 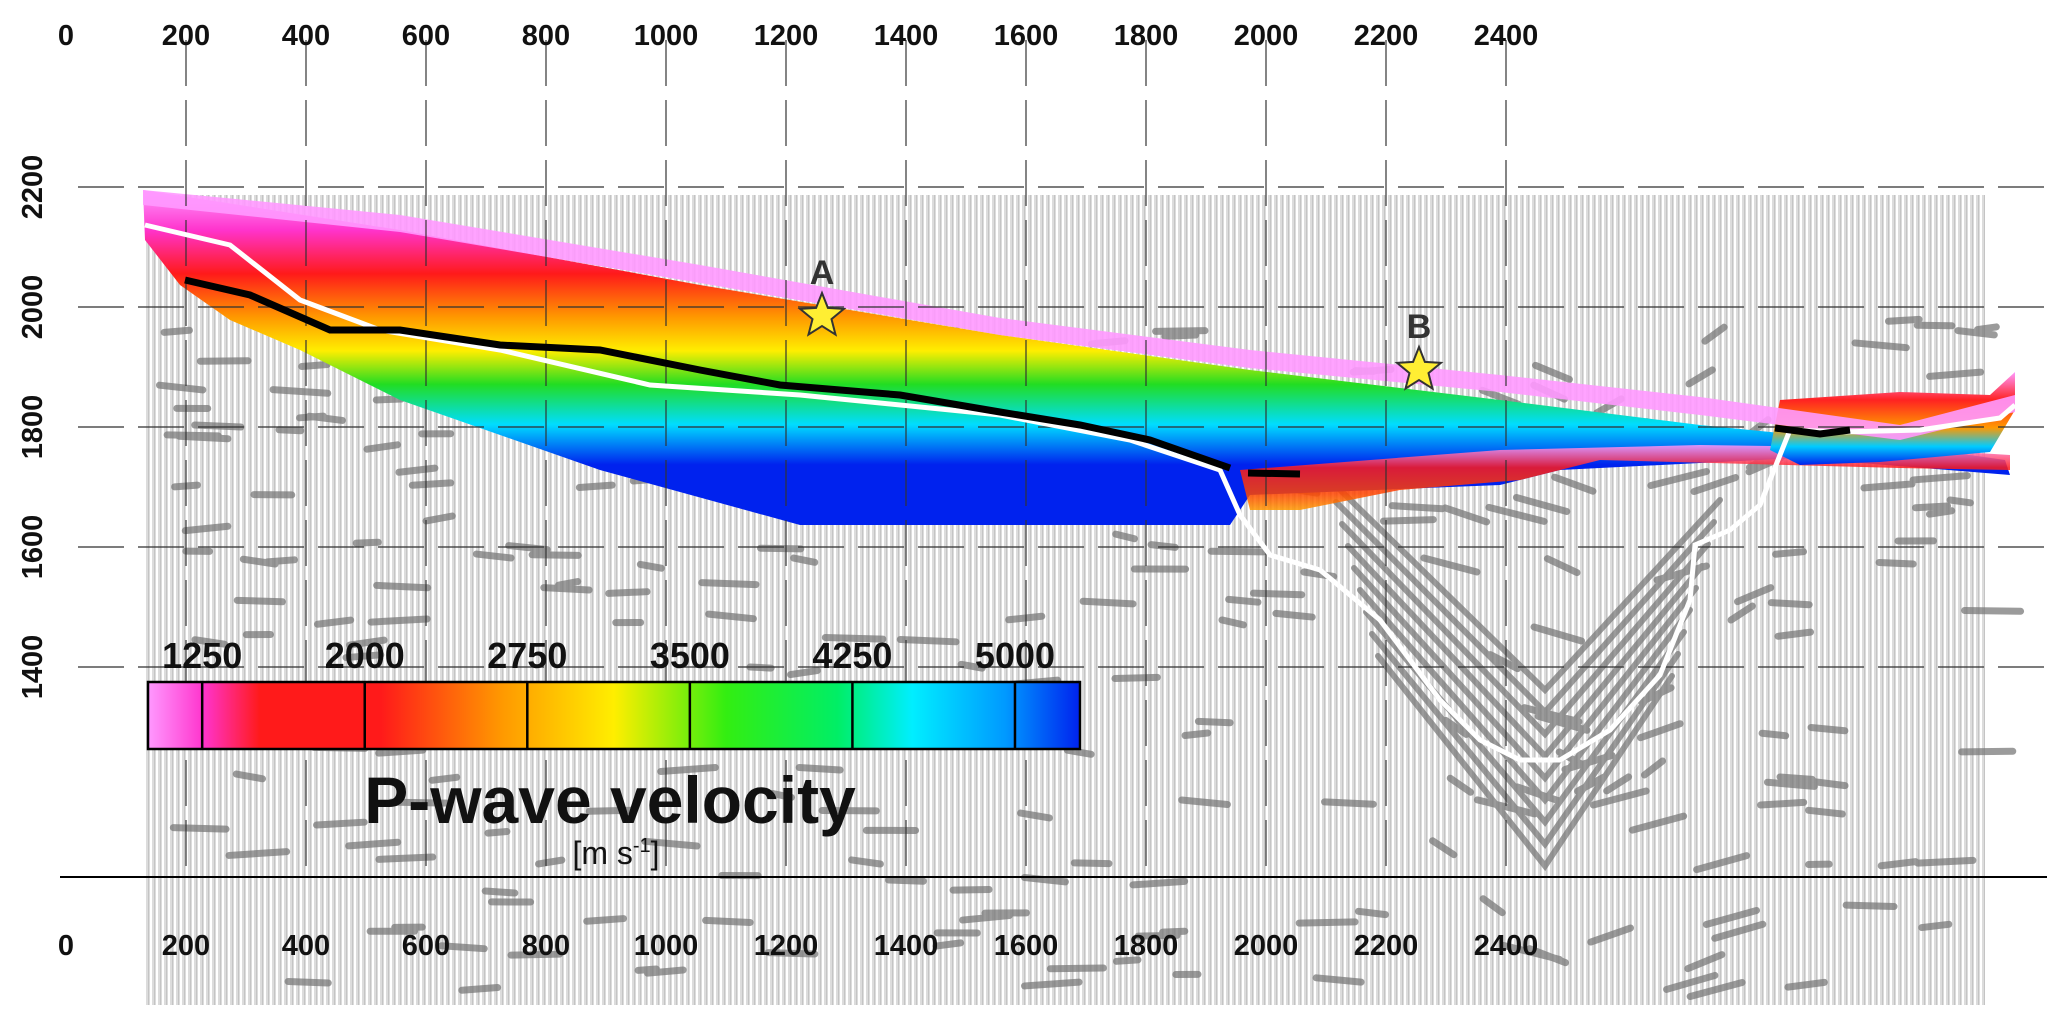 What do you see at coordinates (1892, 418) in the screenshot?
I see `velocity-right-body` at bounding box center [1892, 418].